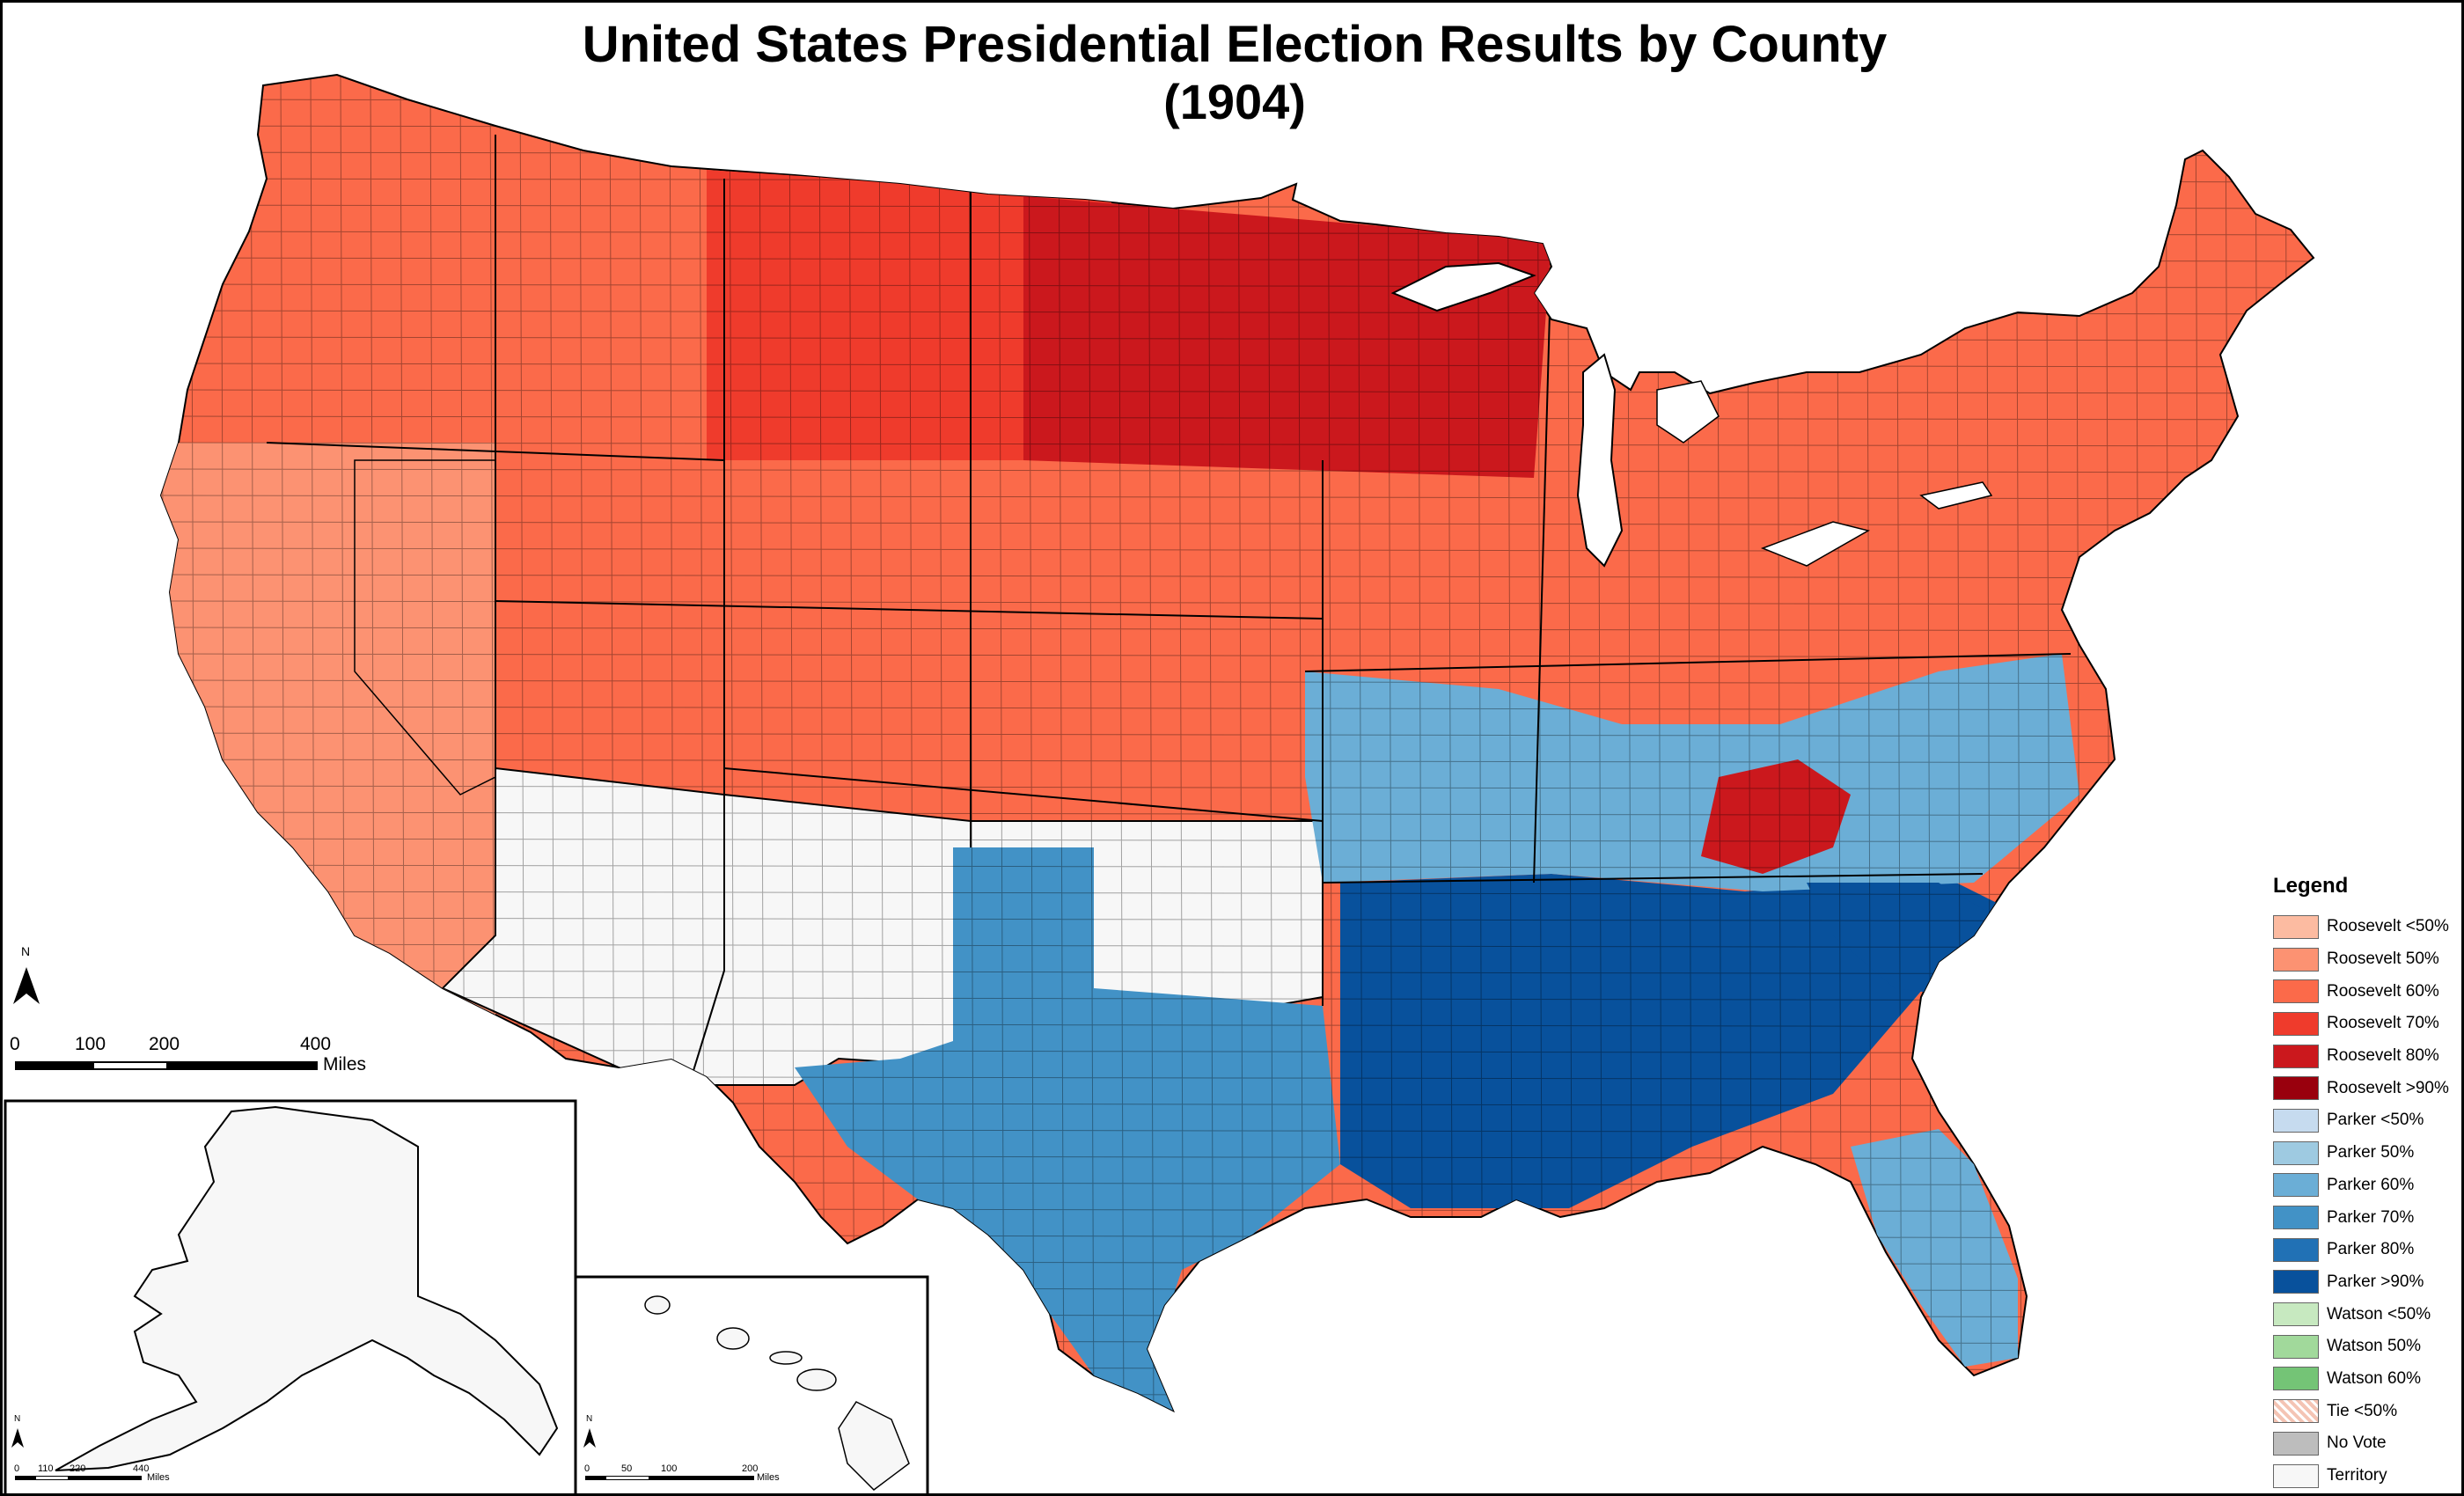 The image size is (2464, 1496). What do you see at coordinates (166, 1066) in the screenshot?
I see `main-scale-bar` at bounding box center [166, 1066].